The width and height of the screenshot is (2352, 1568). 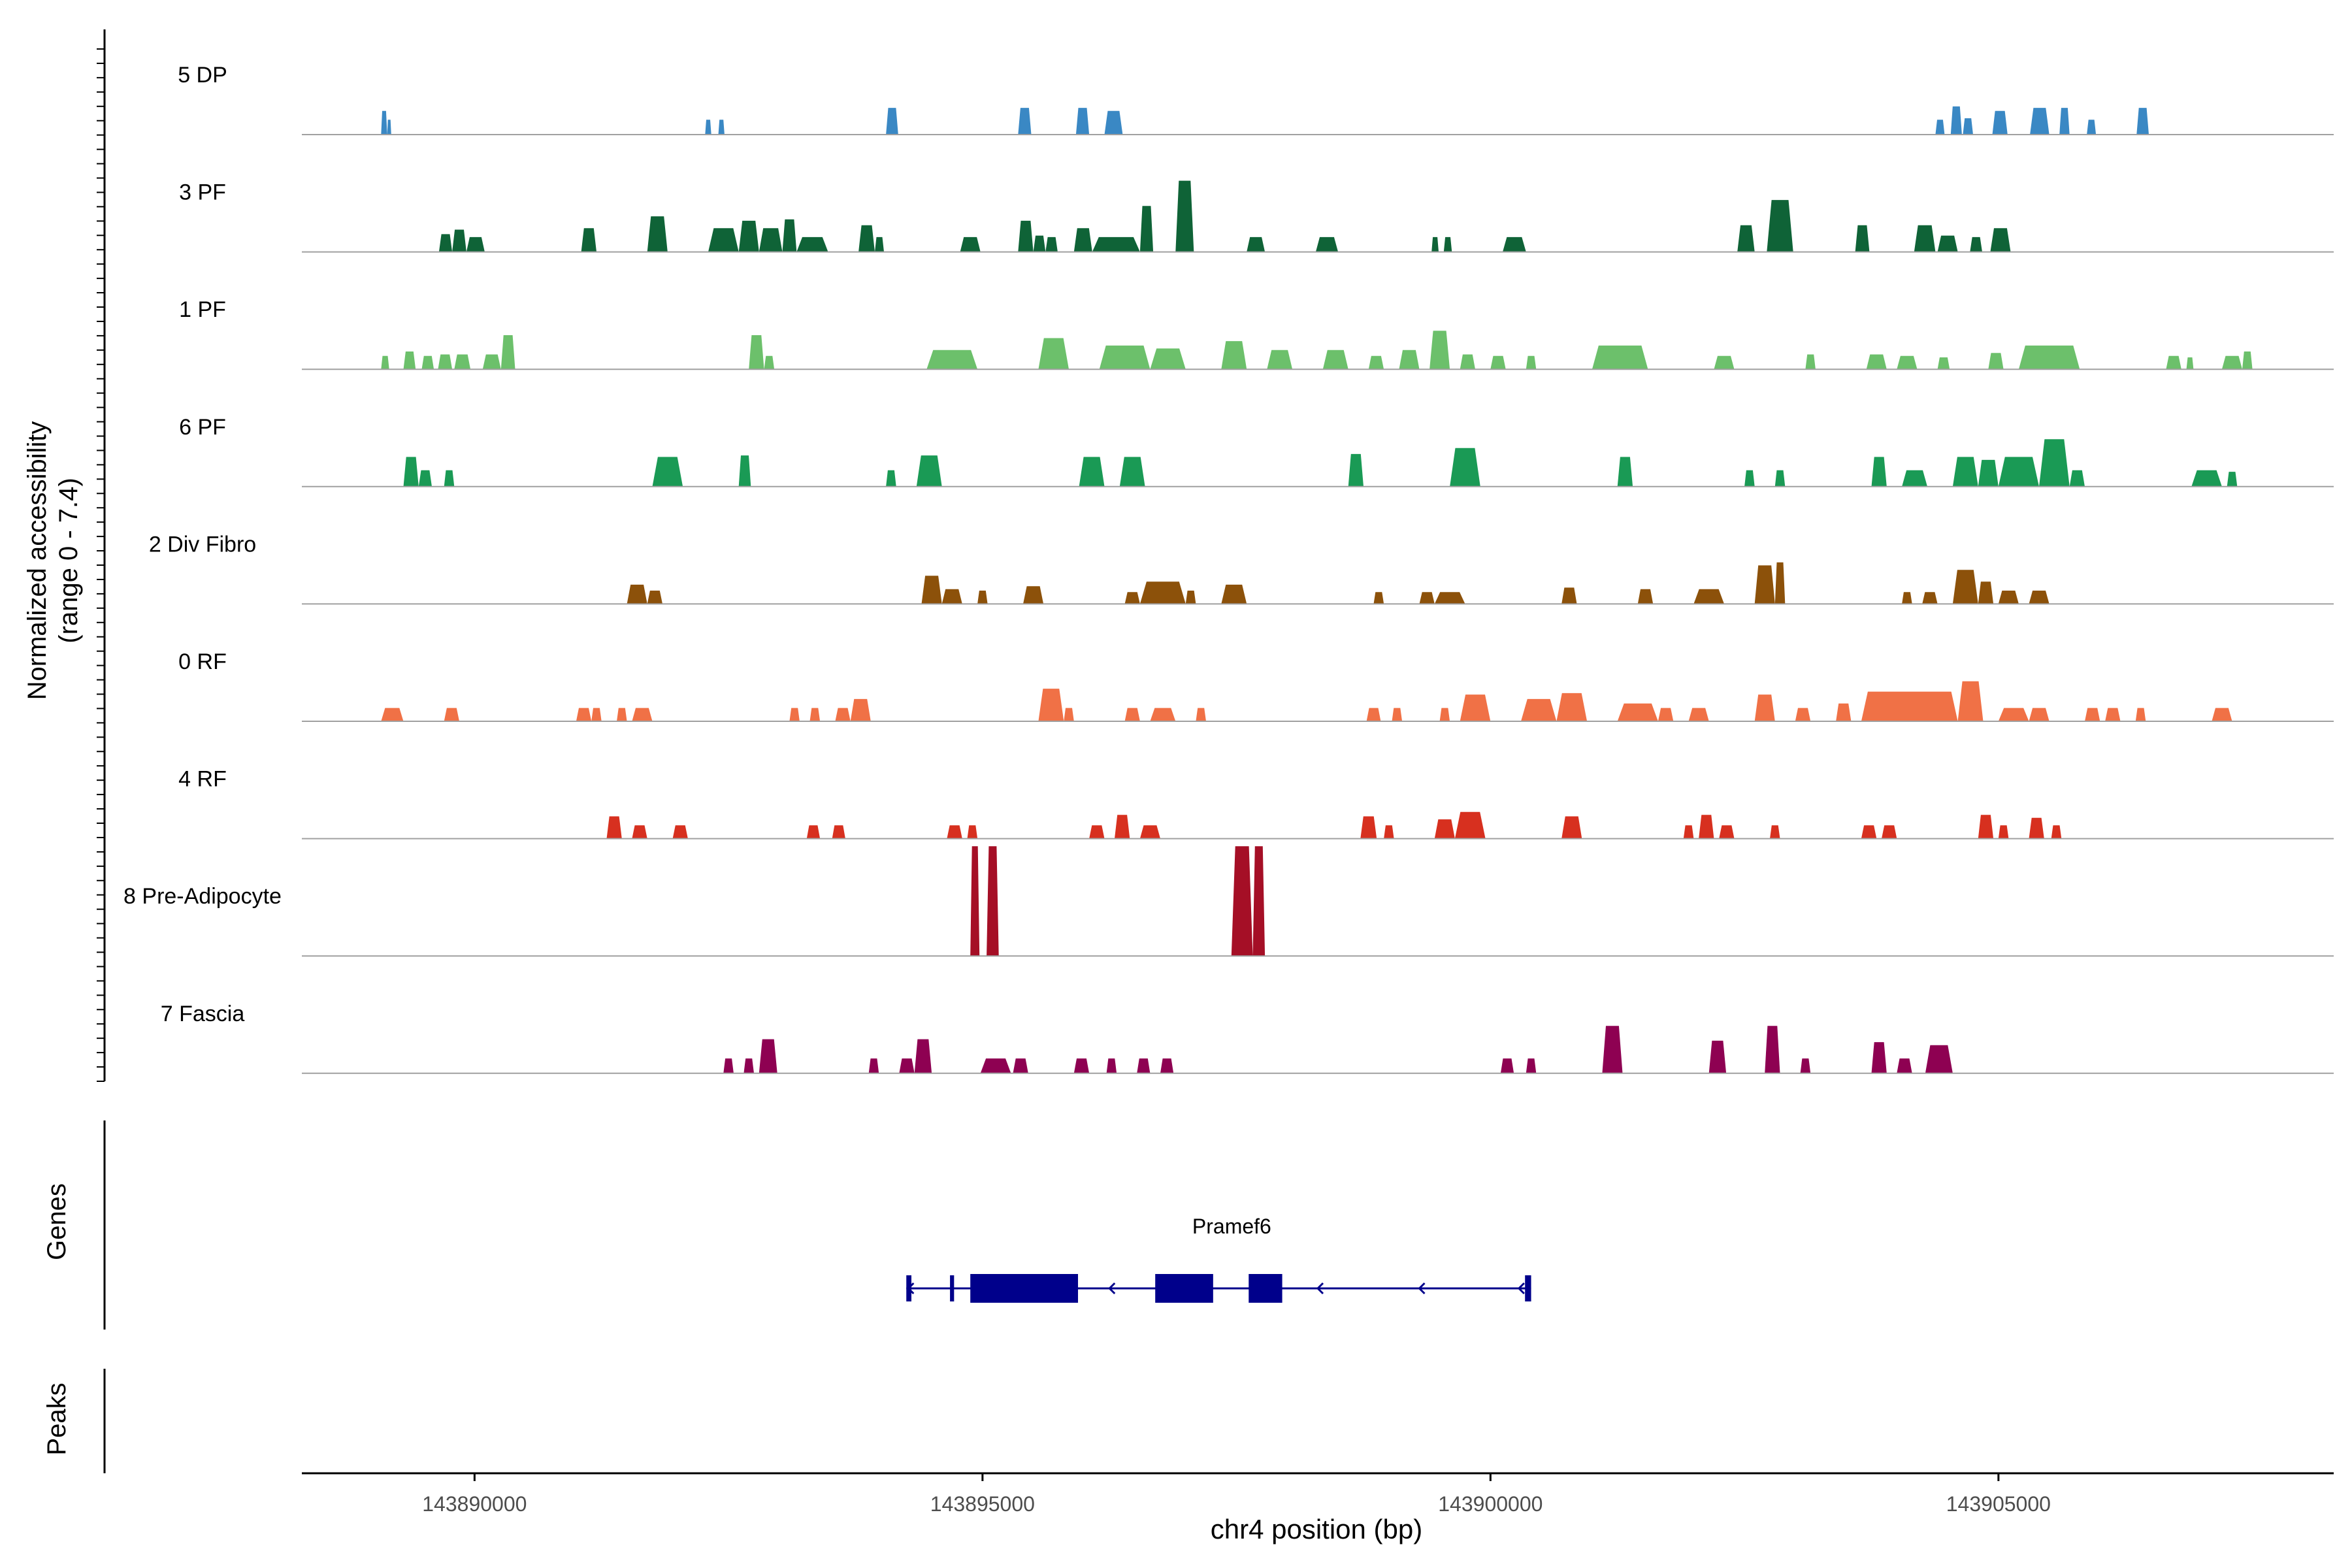 What do you see at coordinates (1231, 1226) in the screenshot?
I see `gene-name: Pramef6` at bounding box center [1231, 1226].